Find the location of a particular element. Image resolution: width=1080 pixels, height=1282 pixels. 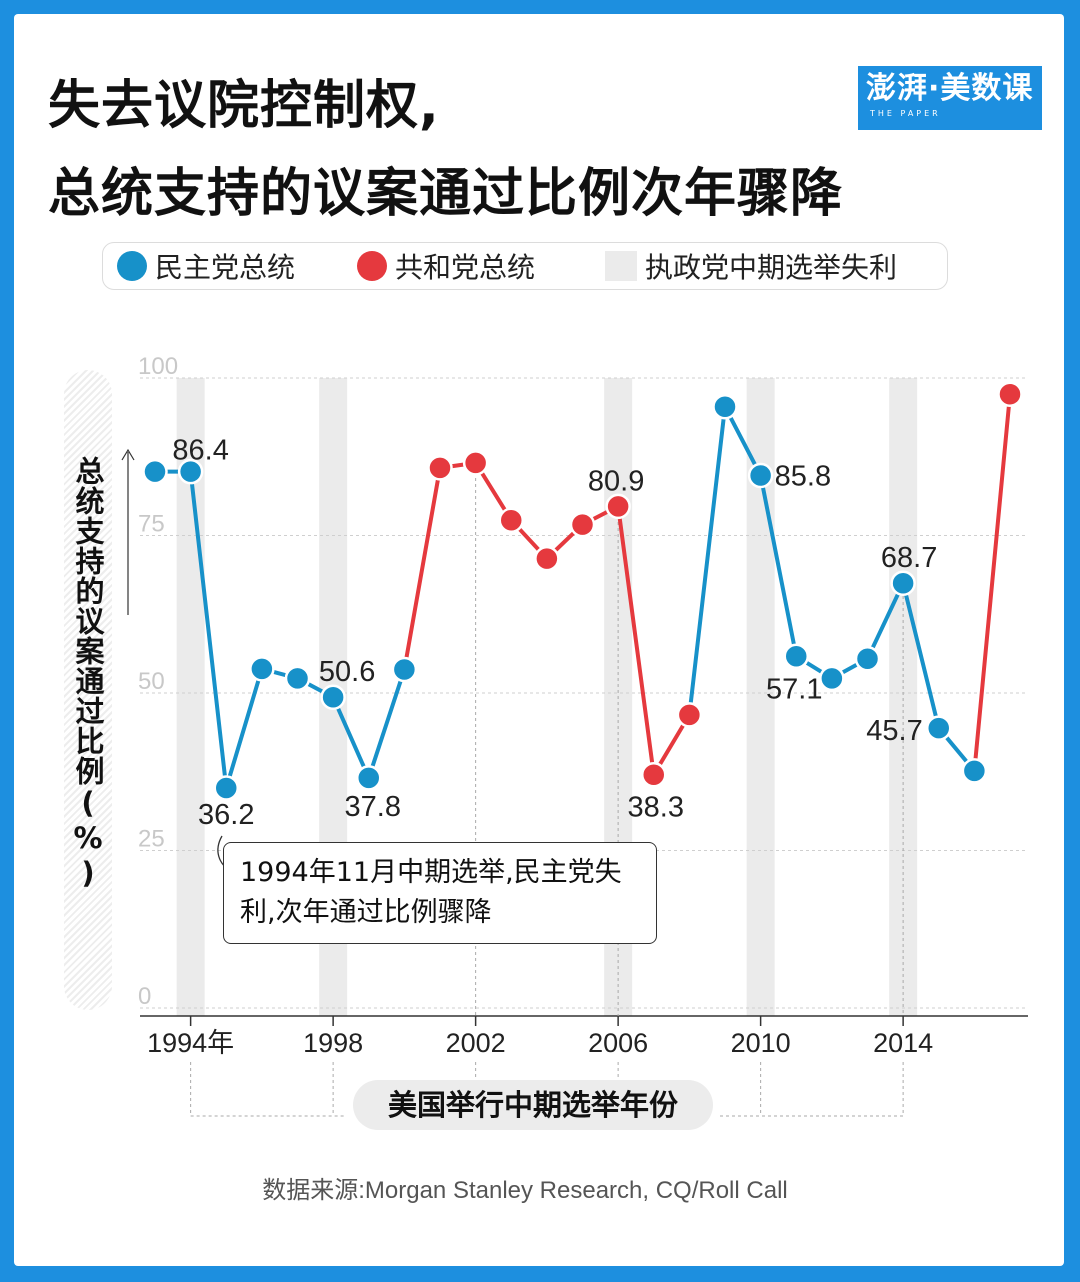

y-tick-label-0: 0 is located at coordinates (144, 996).